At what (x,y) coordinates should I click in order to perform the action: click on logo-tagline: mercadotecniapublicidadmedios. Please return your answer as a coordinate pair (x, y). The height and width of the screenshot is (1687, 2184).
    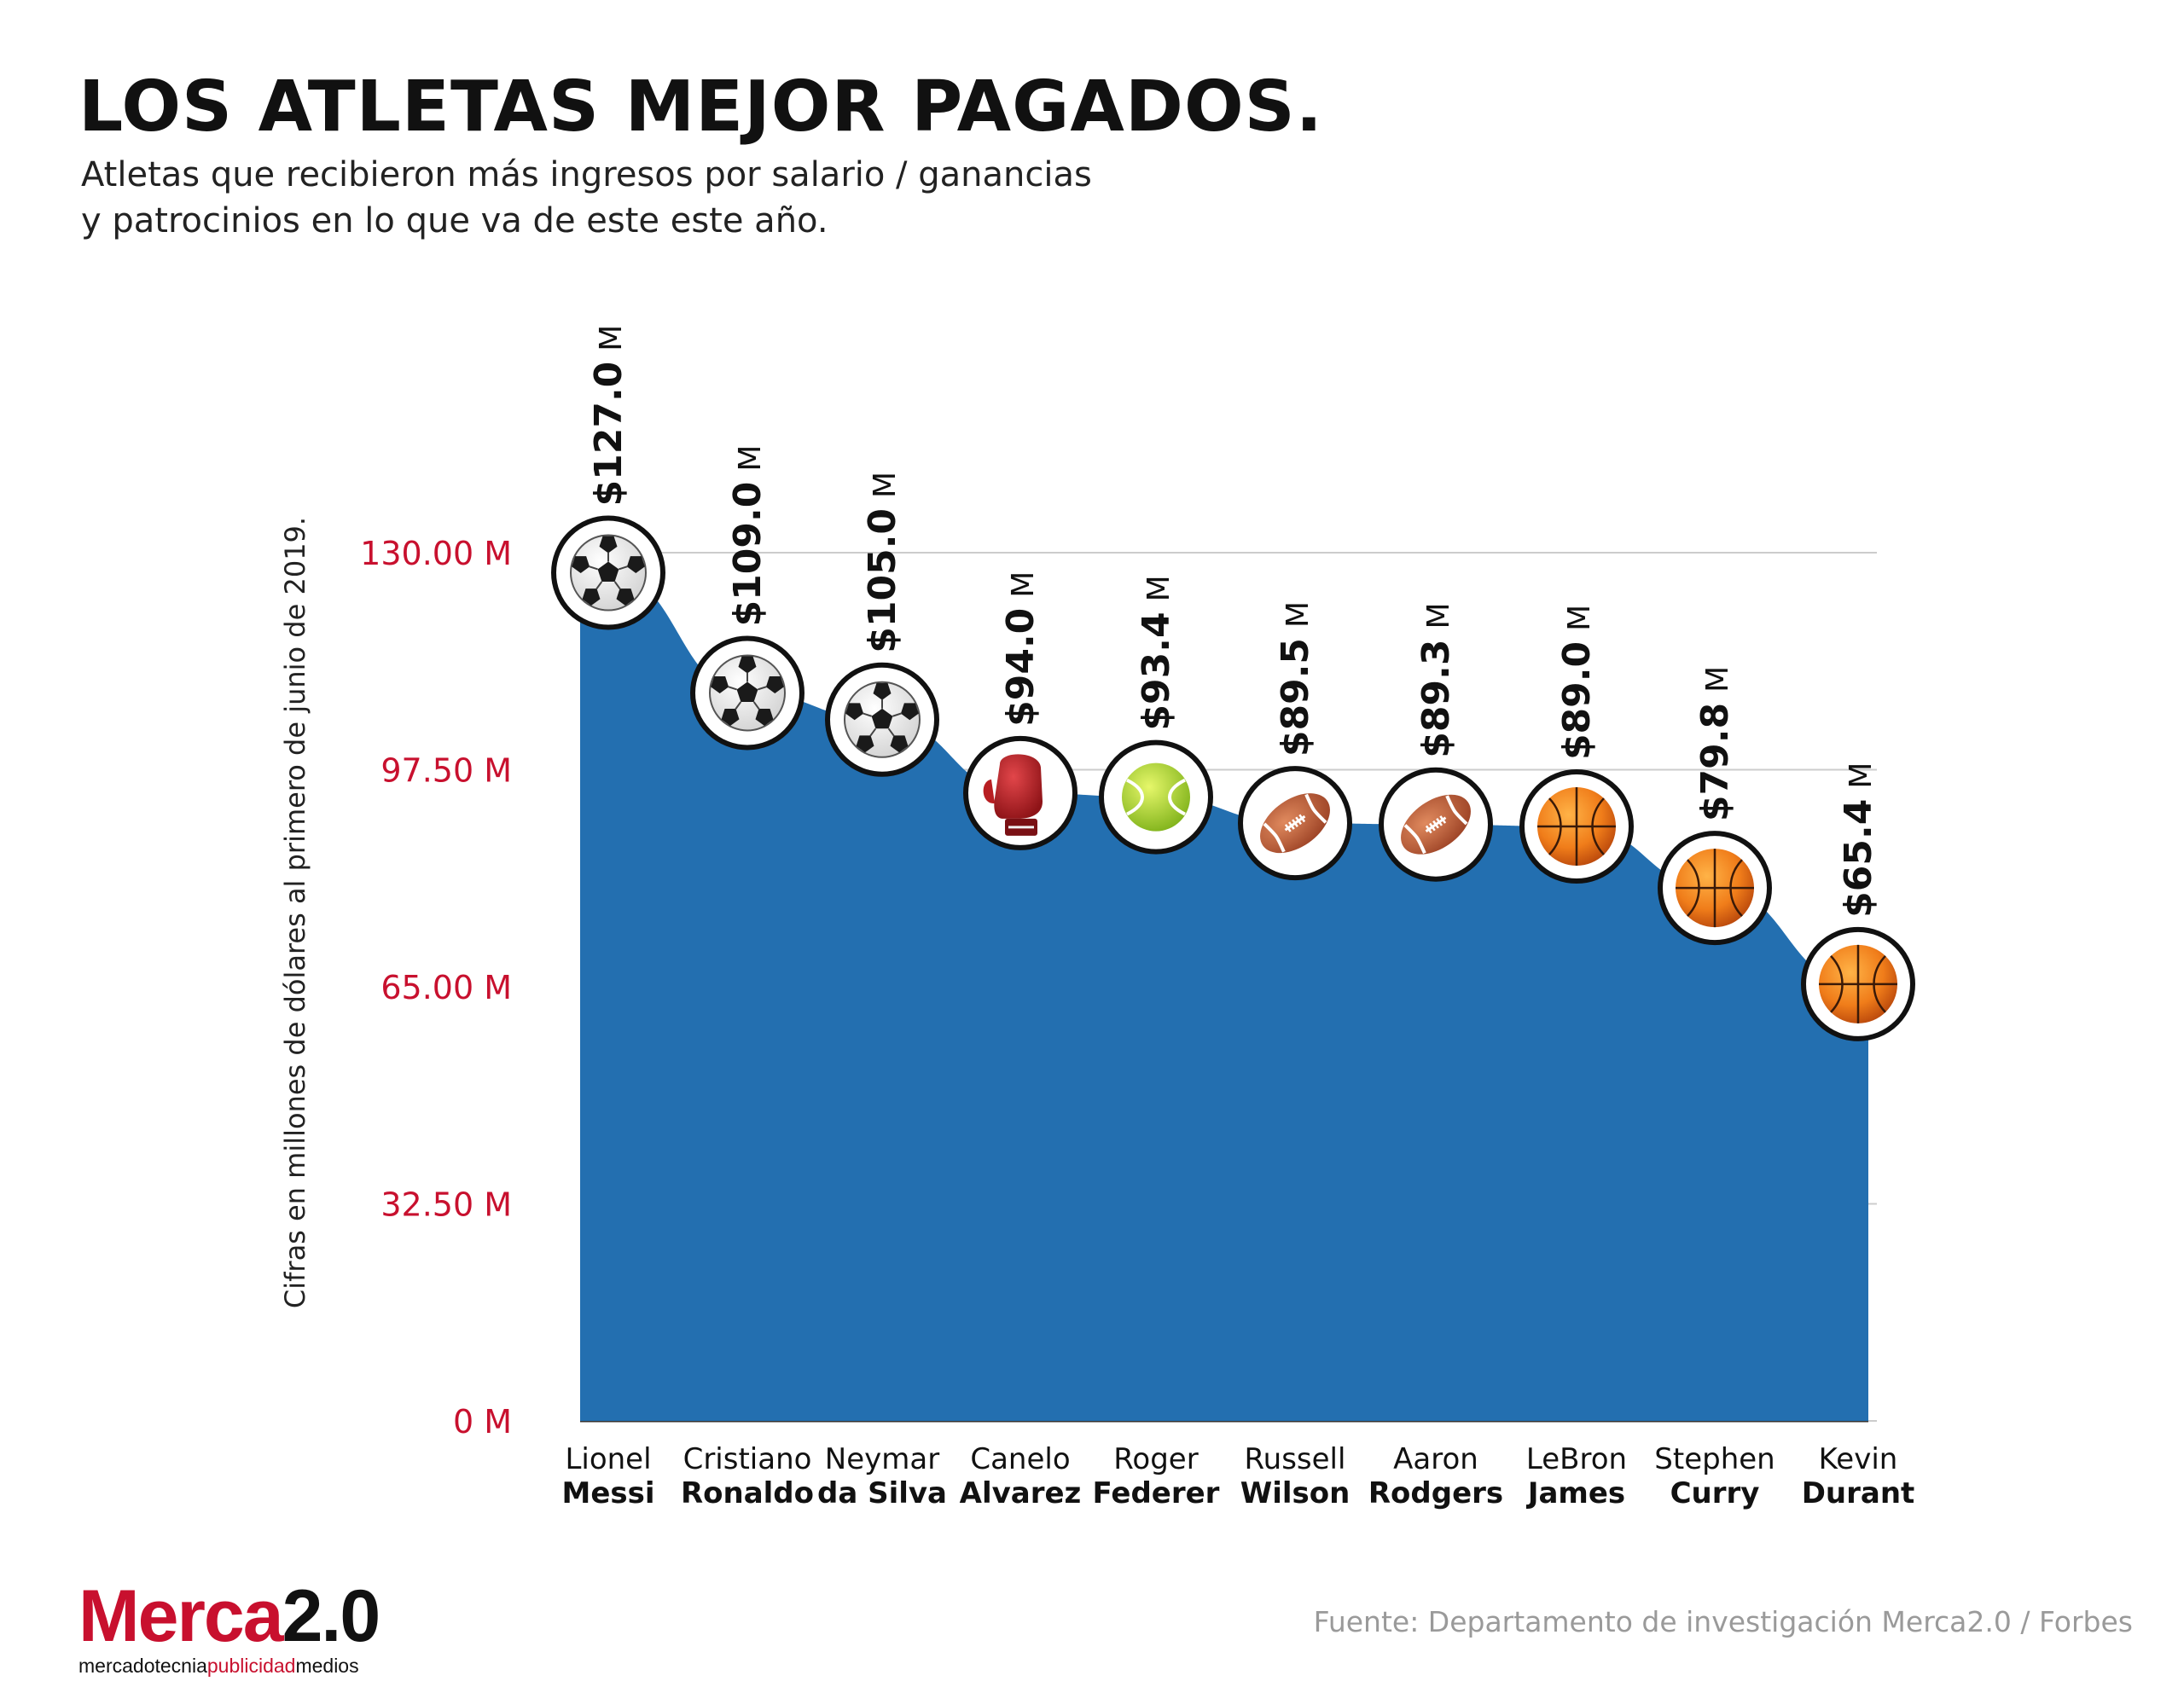
    Looking at the image, I should click on (229, 1666).